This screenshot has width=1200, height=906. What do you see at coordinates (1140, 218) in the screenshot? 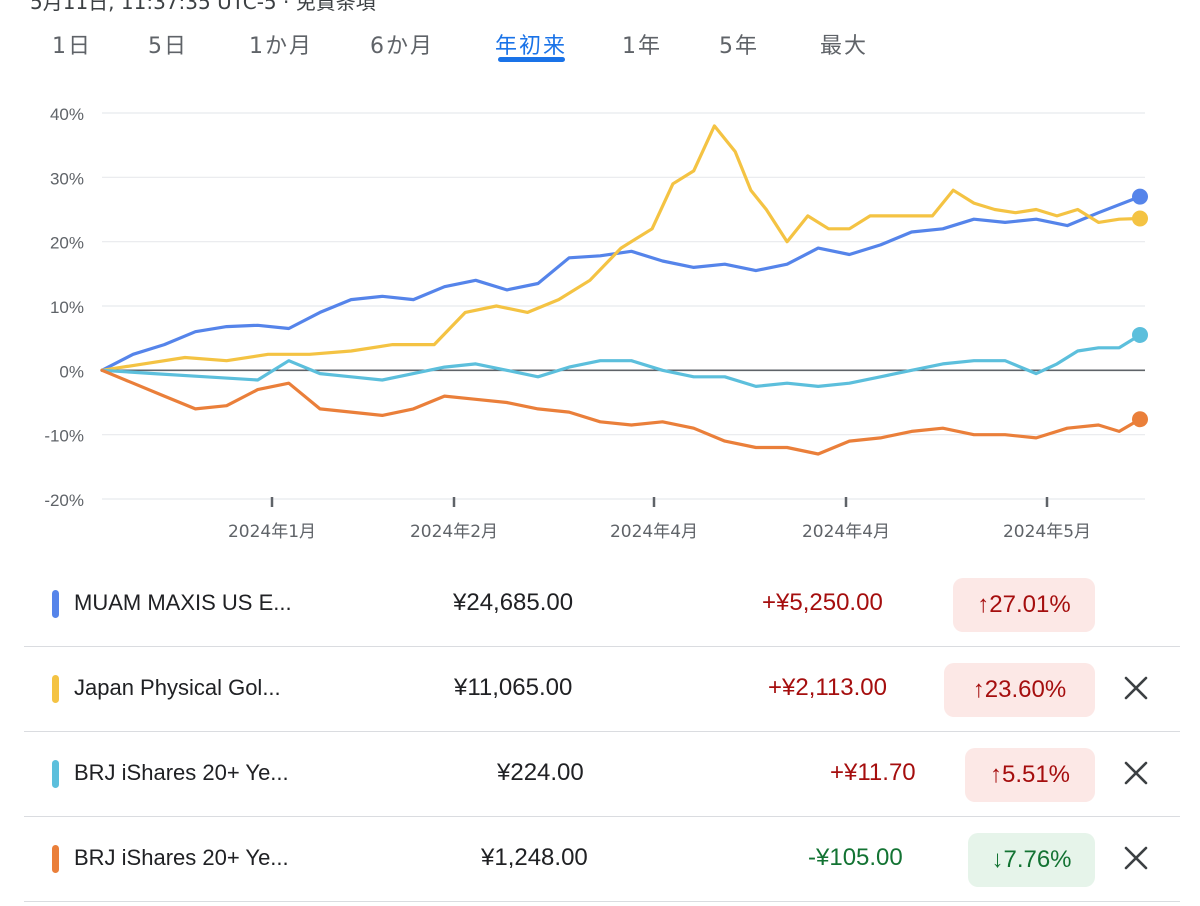
I see `series-end-dot-gold` at bounding box center [1140, 218].